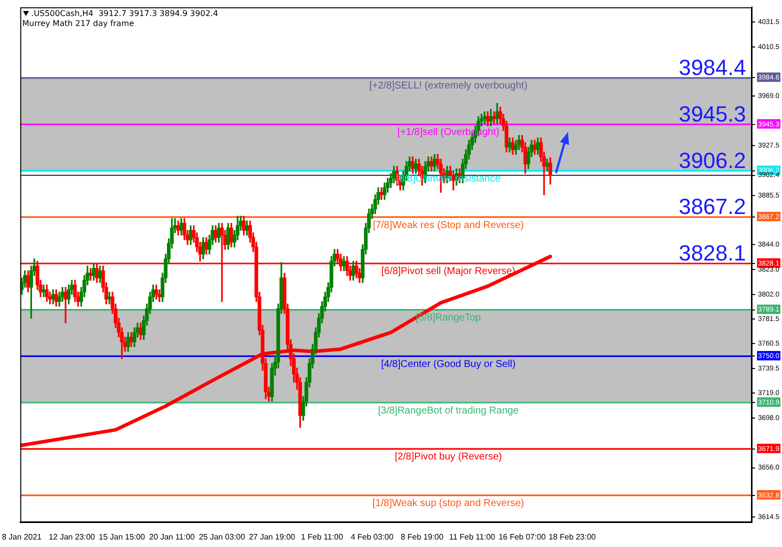  I want to click on ref-line-label: [+2/8]SELL! (extremely overbought), so click(448, 86).